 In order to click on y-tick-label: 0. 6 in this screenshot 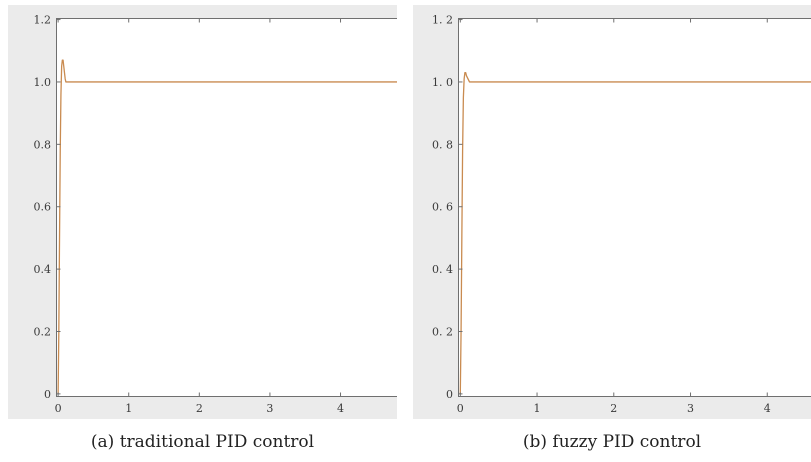, I will do `click(442, 207)`.